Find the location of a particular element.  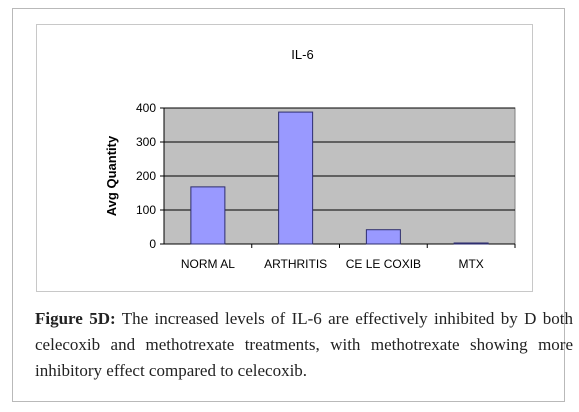

y-axis-label: Avg Quantity is located at coordinates (111, 175).